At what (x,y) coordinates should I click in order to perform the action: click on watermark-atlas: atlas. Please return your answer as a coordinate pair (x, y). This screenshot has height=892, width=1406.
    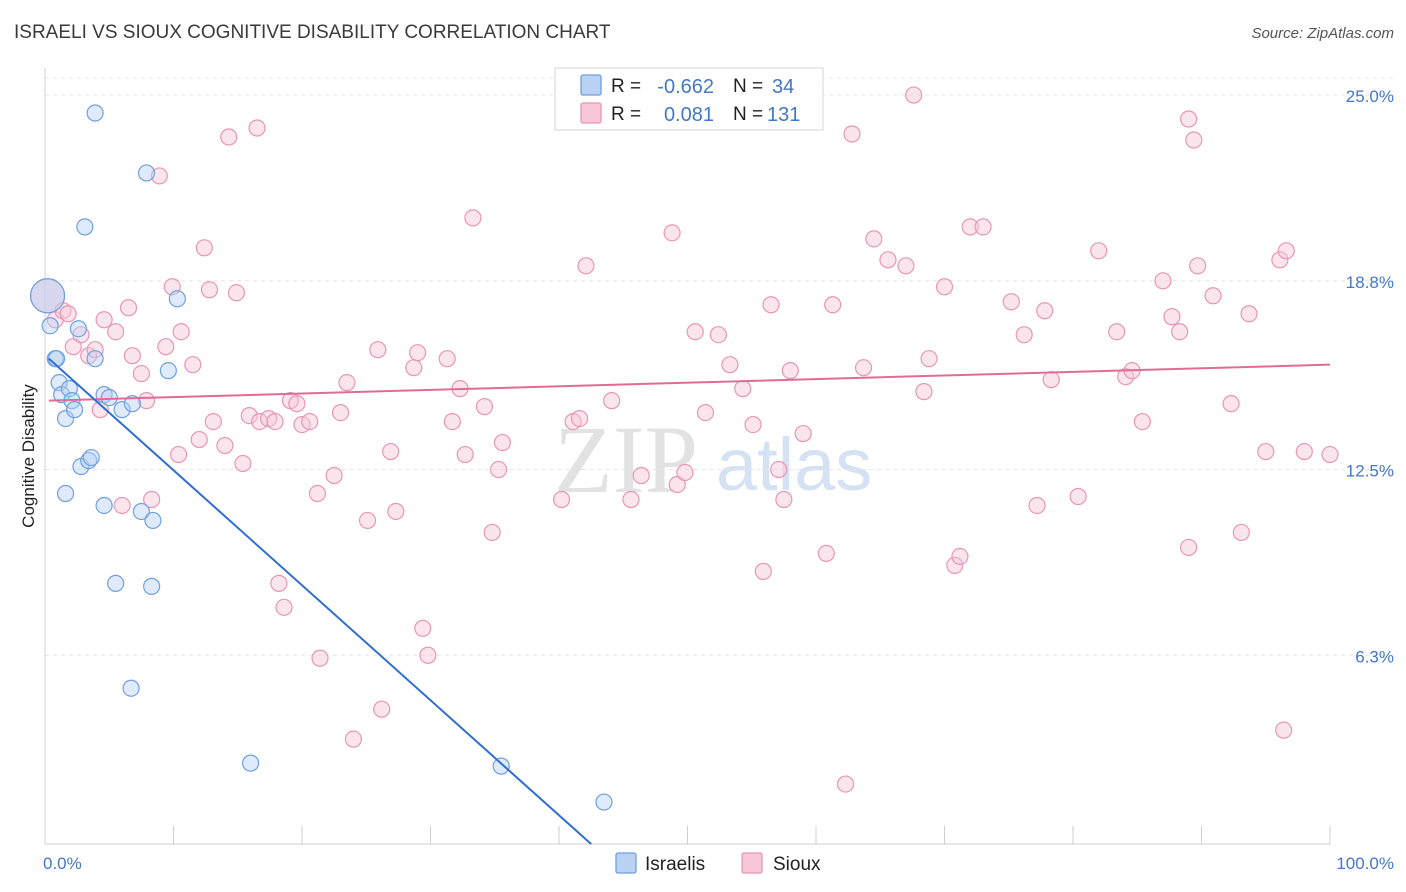
    Looking at the image, I should click on (794, 464).